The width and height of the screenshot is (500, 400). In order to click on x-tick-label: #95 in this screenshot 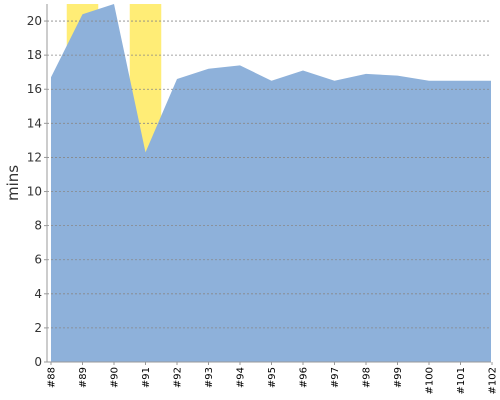, I will do `click(272, 377)`.